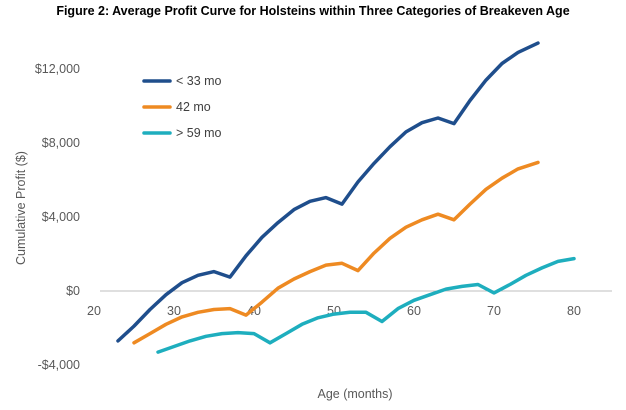  Describe the element at coordinates (21, 208) in the screenshot. I see `y-axis-label: Cumulative Profit ($)` at that location.